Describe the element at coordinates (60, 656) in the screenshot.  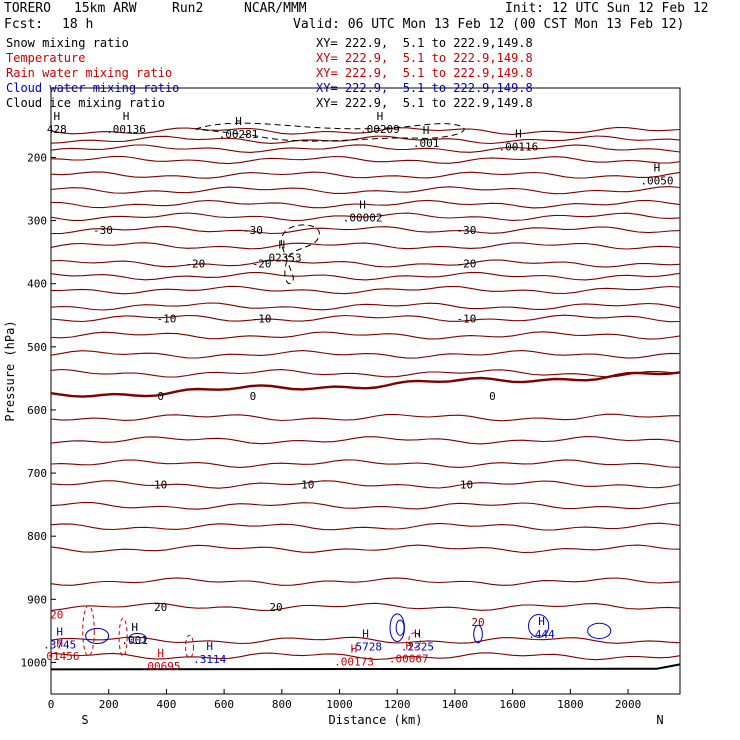
I see `maximum-value: .01456` at that location.